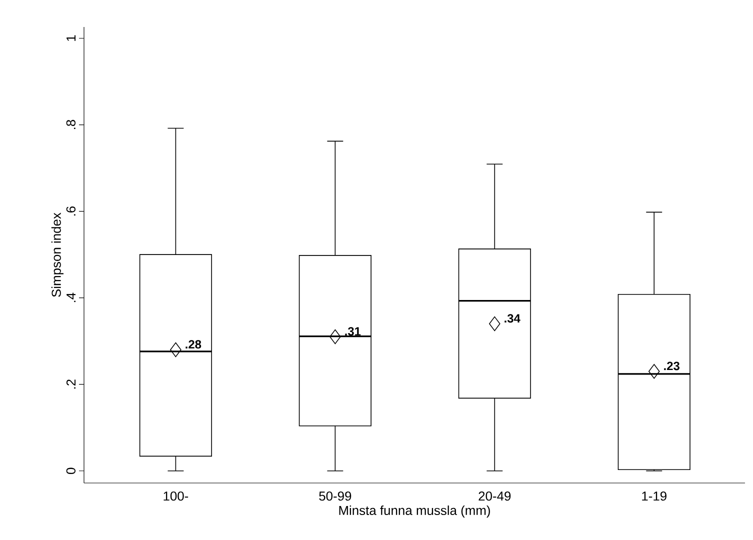  Describe the element at coordinates (71, 211) in the screenshot. I see `y-tick-label: .6` at that location.